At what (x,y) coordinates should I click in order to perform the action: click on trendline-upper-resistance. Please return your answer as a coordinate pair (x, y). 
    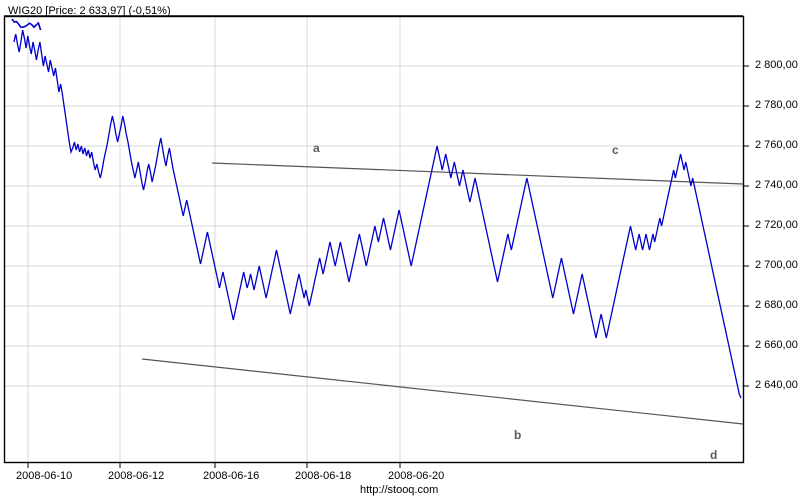
    Looking at the image, I should click on (477, 173).